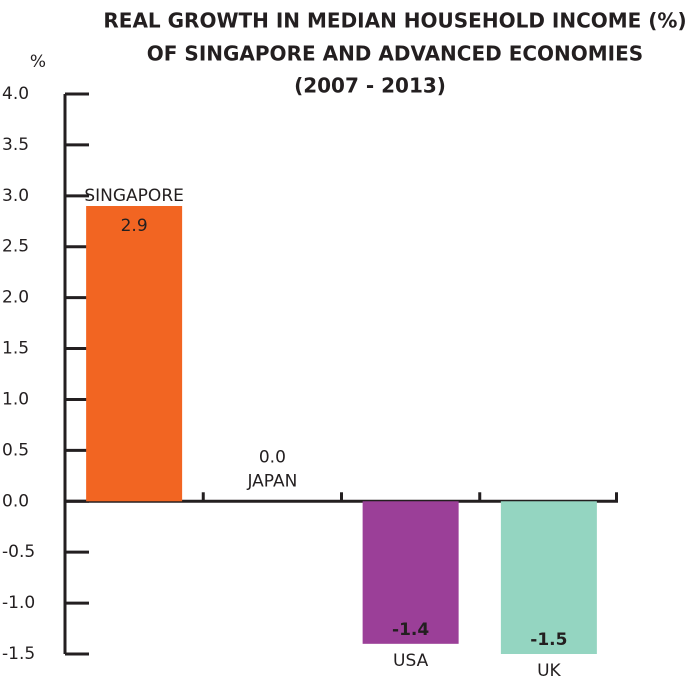  Describe the element at coordinates (370, 86) in the screenshot. I see `chart-title: (2007 - 2013)` at that location.